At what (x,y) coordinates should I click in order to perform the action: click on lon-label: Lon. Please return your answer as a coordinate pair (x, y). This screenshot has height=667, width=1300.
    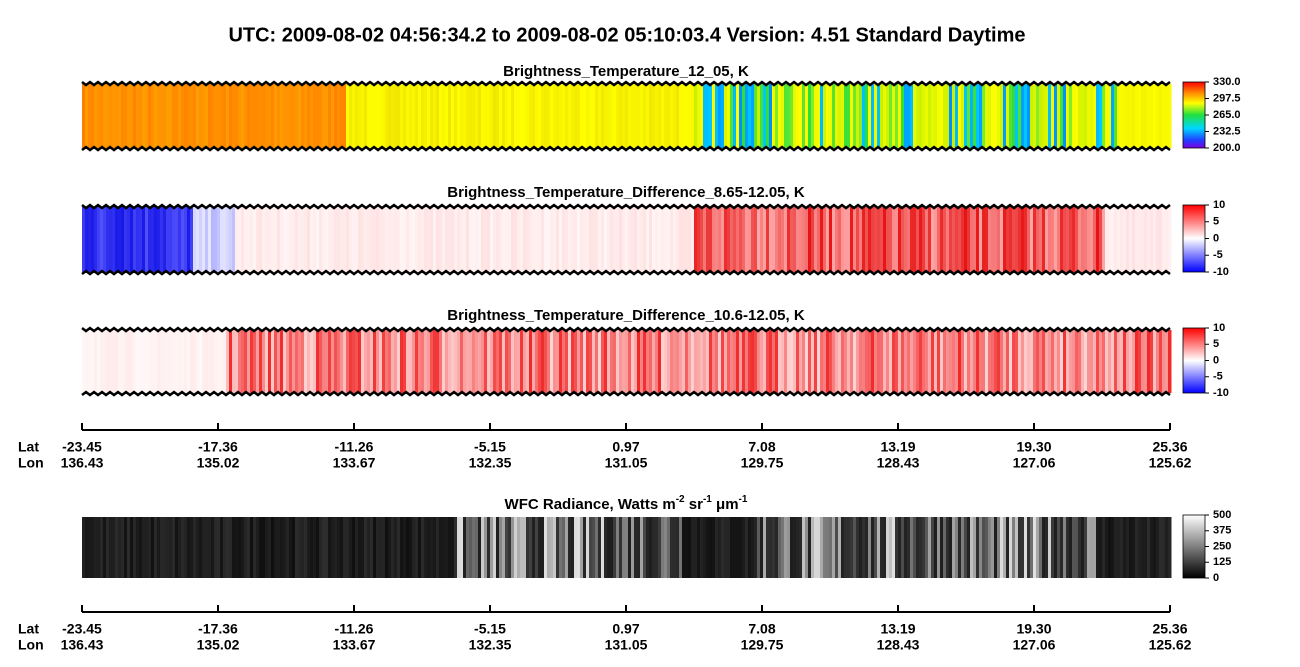
    Looking at the image, I should click on (31, 463).